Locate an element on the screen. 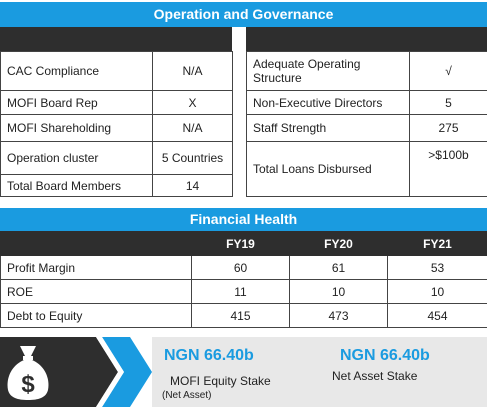 The width and height of the screenshot is (487, 416). table-row: ROE 11 10 10 is located at coordinates (243, 291).